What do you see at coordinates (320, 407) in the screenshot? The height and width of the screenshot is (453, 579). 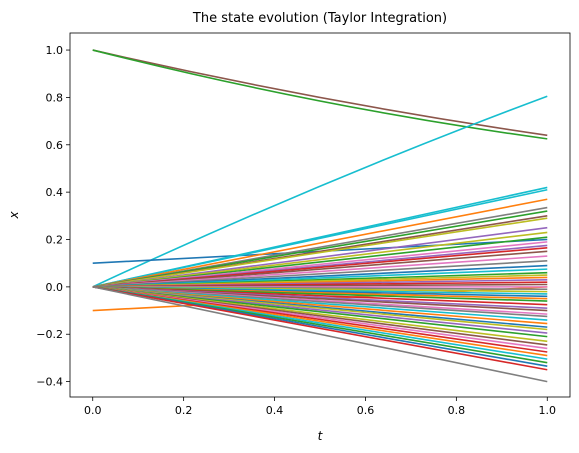 I see `x-axis: 0.0 0.2 0.4 0.6 0.8 1.0` at bounding box center [320, 407].